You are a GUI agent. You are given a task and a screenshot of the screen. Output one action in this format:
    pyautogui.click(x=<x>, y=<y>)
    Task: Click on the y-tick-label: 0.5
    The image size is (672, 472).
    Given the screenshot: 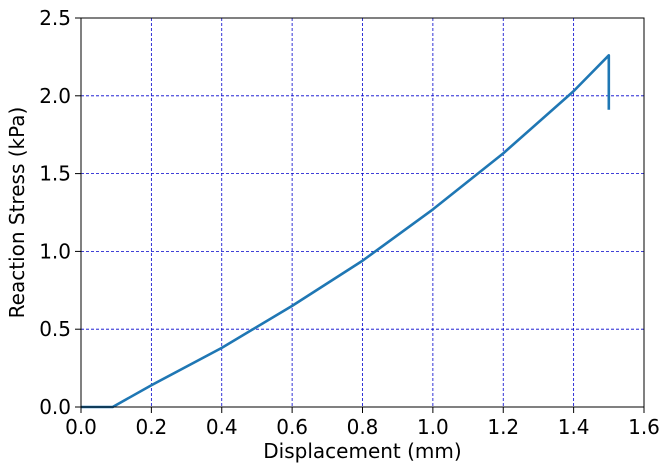 What is the action you would take?
    pyautogui.click(x=55, y=329)
    